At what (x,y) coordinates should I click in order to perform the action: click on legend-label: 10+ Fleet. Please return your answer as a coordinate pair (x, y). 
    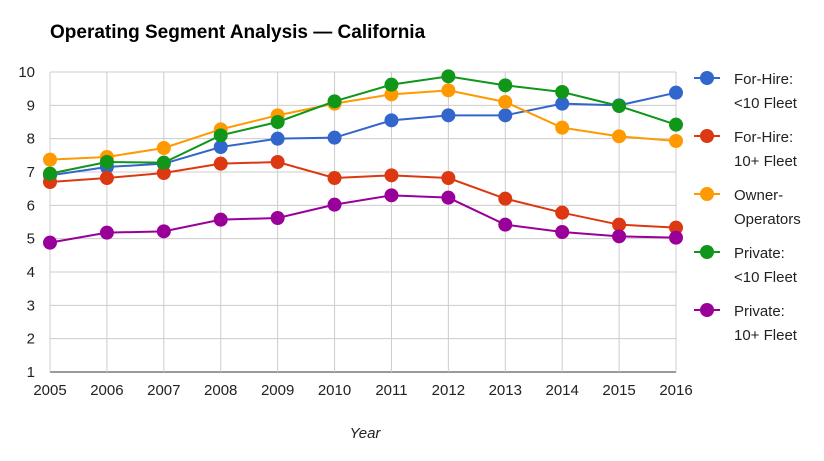
    Looking at the image, I should click on (766, 335).